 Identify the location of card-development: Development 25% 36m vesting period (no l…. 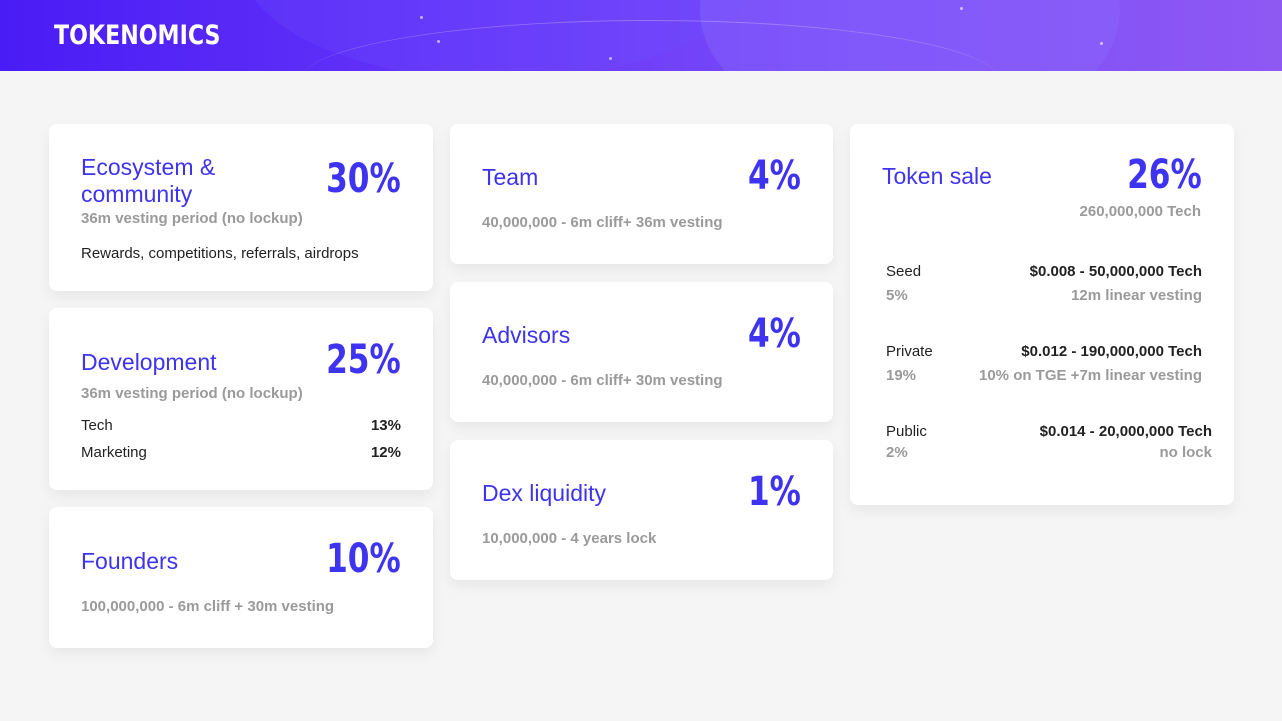
(241, 399).